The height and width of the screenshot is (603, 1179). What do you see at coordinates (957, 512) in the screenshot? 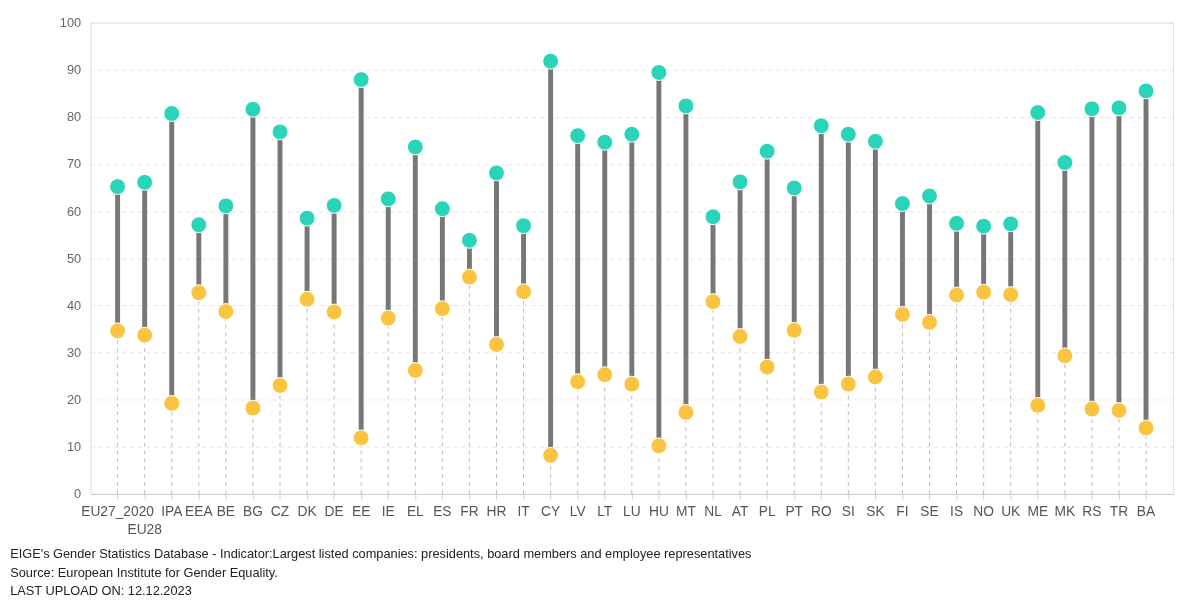
I see `x-tick-label: IS` at bounding box center [957, 512].